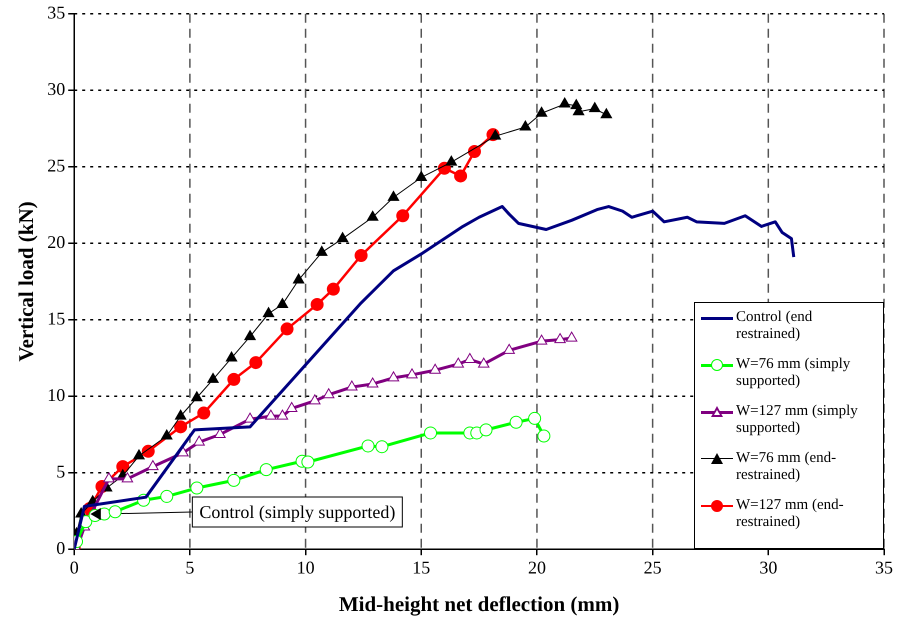  Describe the element at coordinates (56, 166) in the screenshot. I see `y-tick-label: 25` at that location.